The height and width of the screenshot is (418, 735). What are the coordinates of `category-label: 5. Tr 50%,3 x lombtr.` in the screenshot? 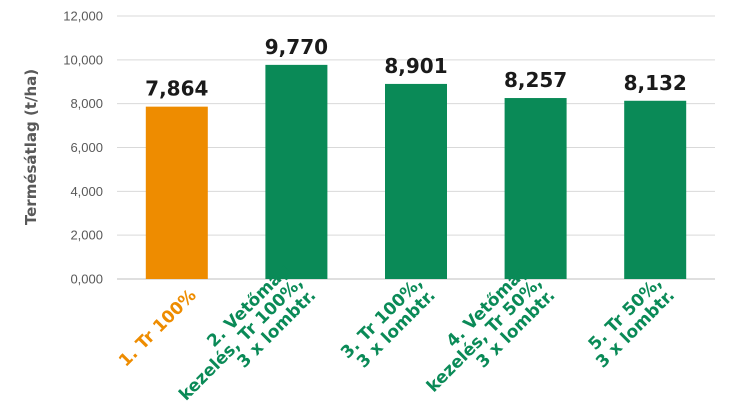 It's located at (632, 322).